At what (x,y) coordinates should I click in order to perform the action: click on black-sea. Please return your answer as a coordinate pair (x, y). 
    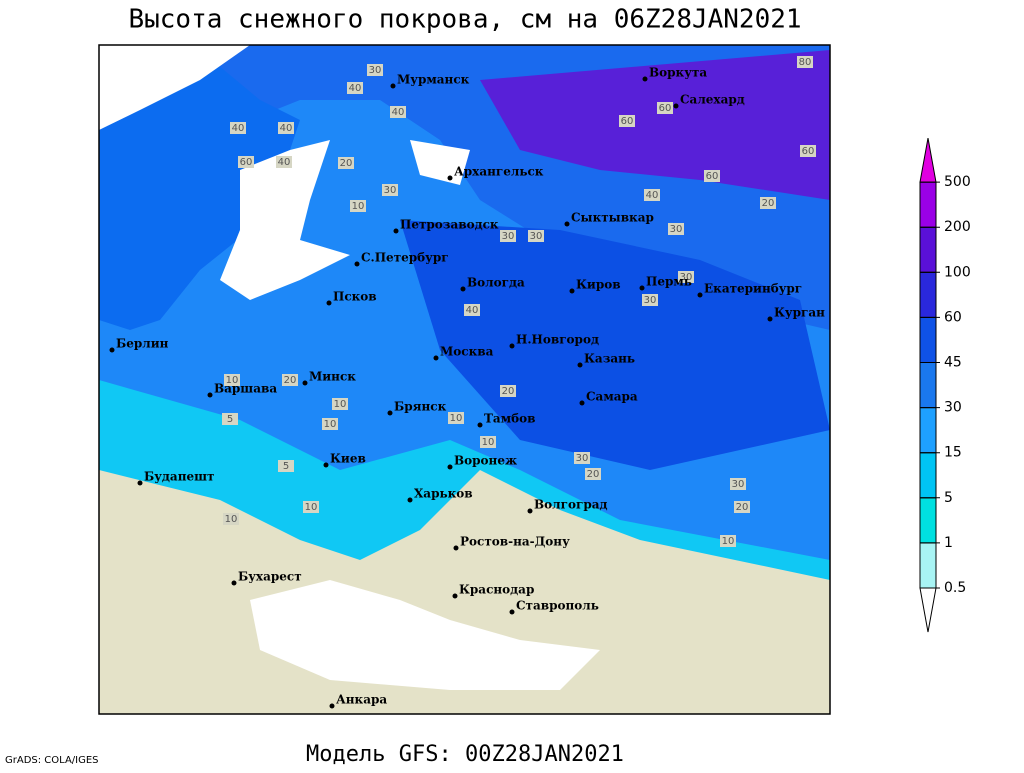
    Looking at the image, I should click on (425, 635).